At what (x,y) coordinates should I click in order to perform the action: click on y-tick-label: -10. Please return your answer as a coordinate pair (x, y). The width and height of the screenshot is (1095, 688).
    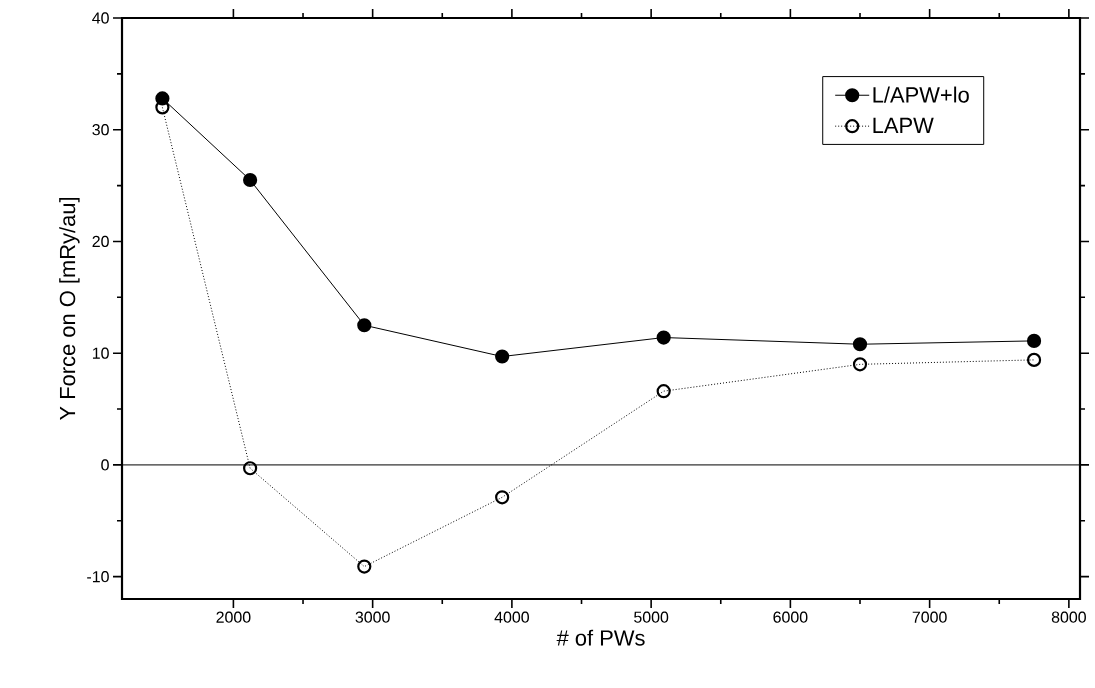
    Looking at the image, I should click on (98, 577).